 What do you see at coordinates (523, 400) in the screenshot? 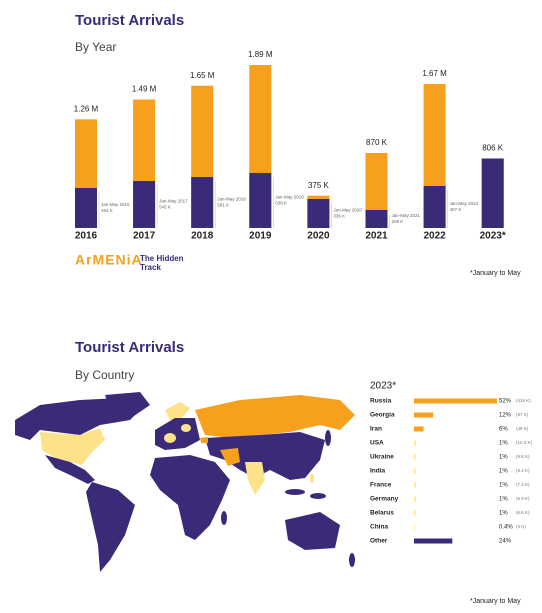
I see `count-label: (419 K)` at bounding box center [523, 400].